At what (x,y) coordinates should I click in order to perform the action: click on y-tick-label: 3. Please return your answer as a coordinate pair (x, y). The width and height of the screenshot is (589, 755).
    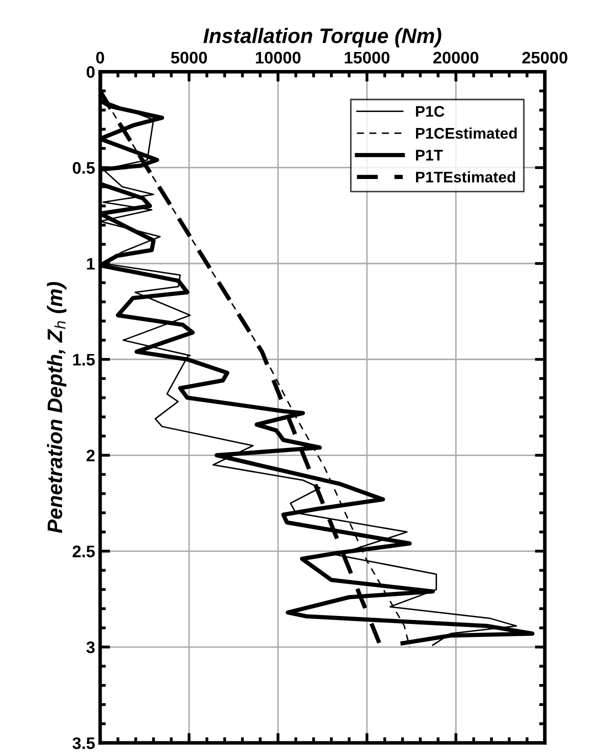
    Looking at the image, I should click on (90, 647).